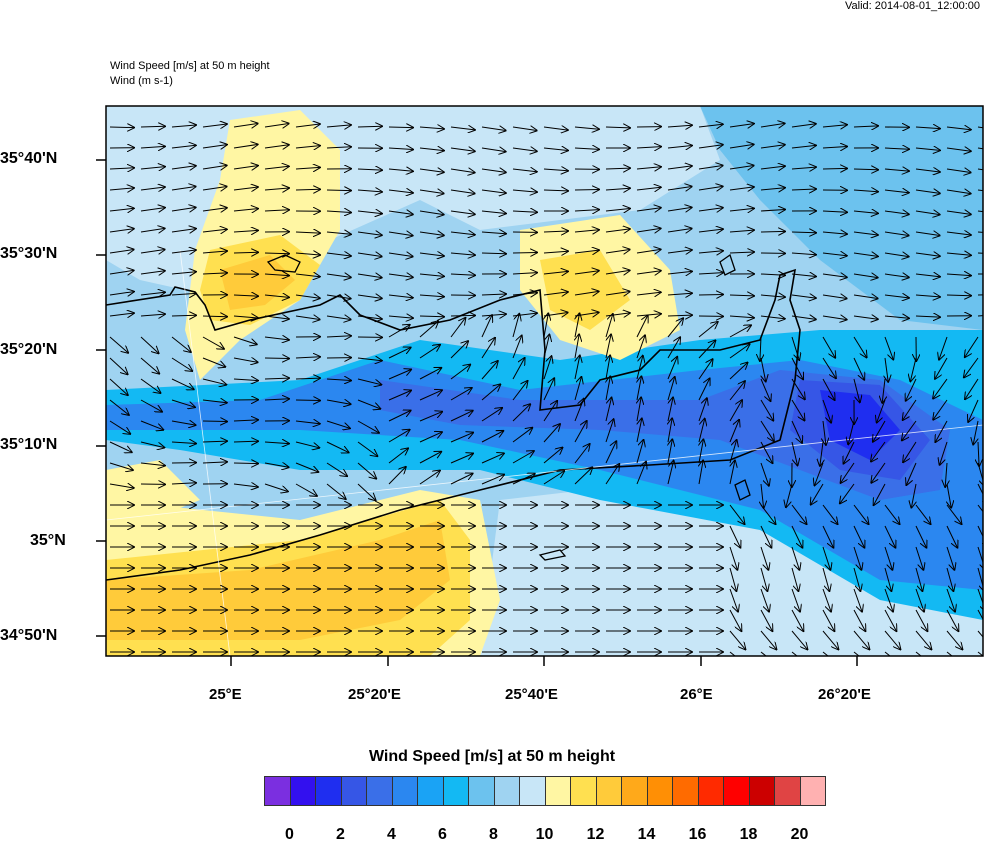 The height and width of the screenshot is (845, 984). What do you see at coordinates (141, 81) in the screenshot?
I see `vector-title: Wind (m s-1)` at bounding box center [141, 81].